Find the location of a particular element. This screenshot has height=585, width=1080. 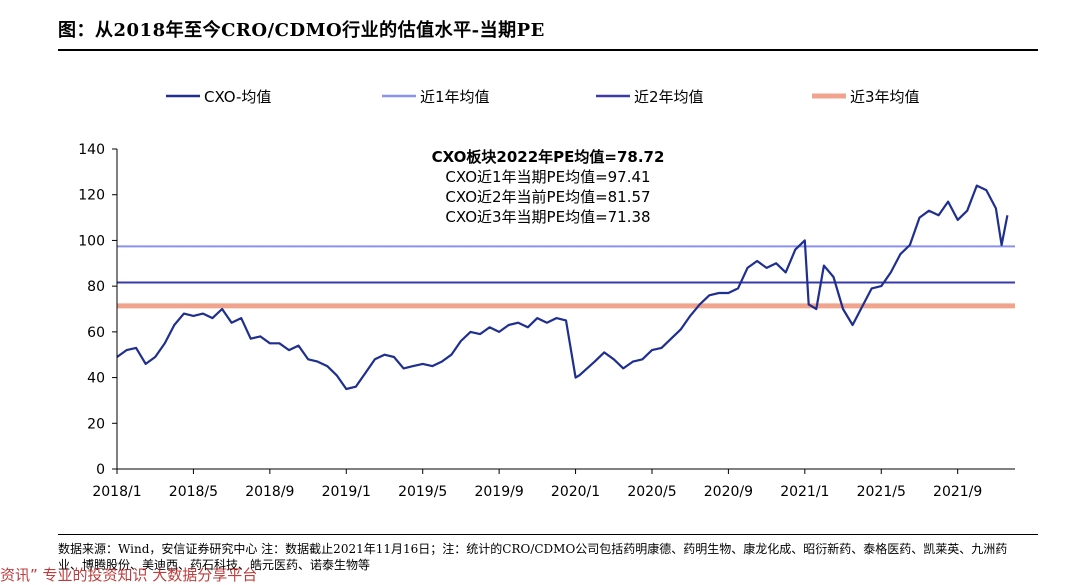

y-tick-label: 60 is located at coordinates (96, 333).